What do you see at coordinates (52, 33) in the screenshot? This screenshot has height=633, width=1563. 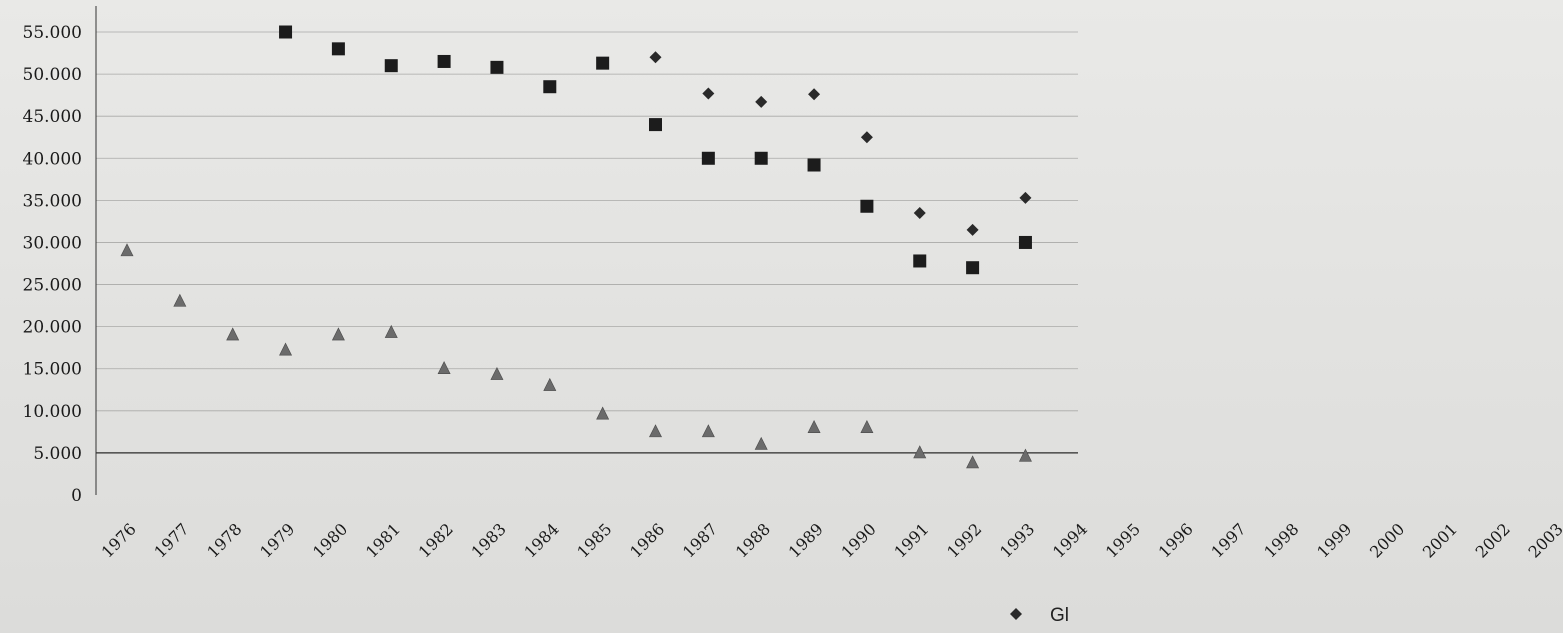 I see `y-tick-label: 55.000` at bounding box center [52, 33].